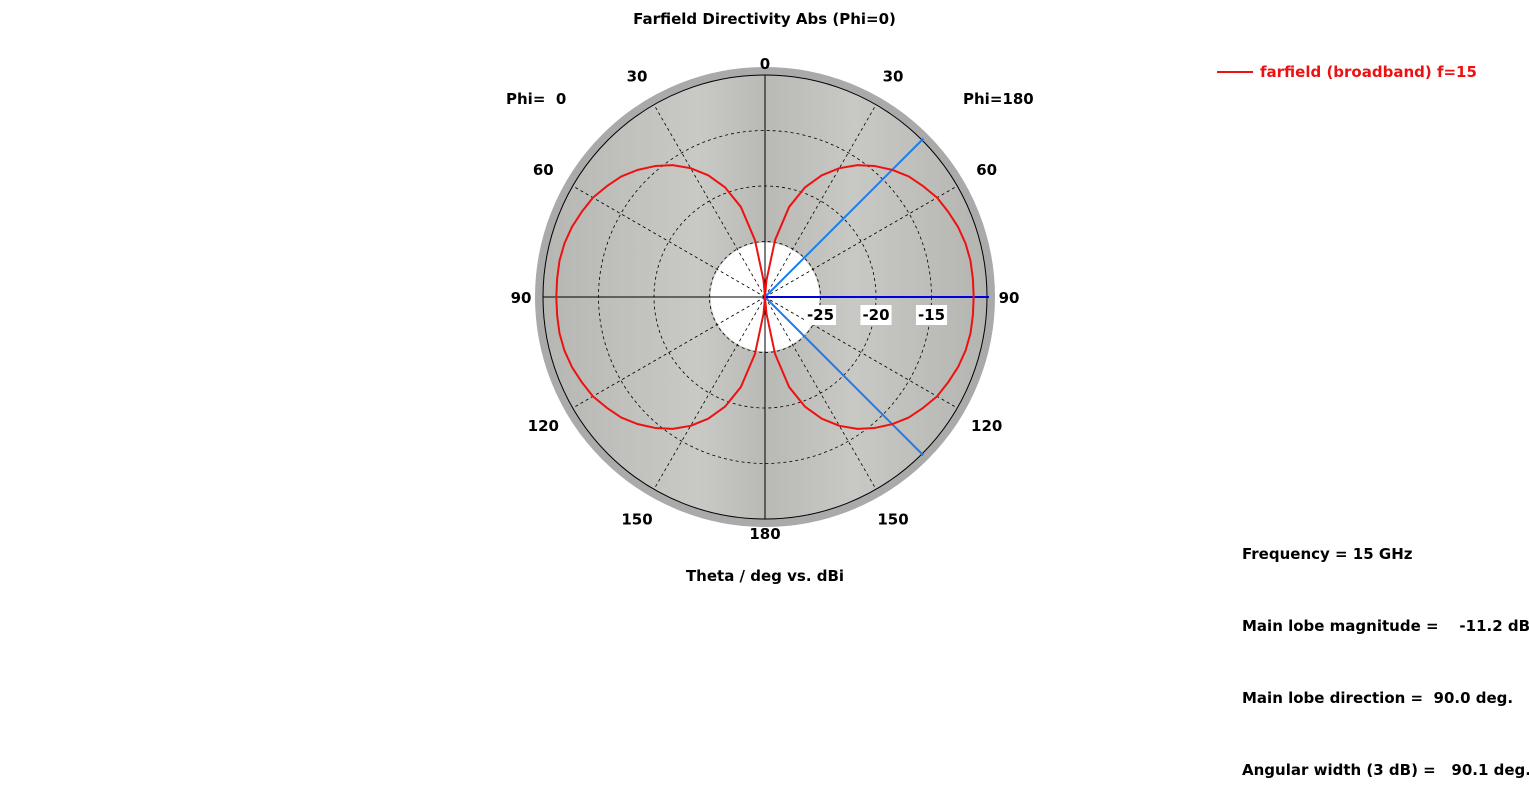 This screenshot has height=806, width=1529. What do you see at coordinates (543, 170) in the screenshot?
I see `angle-label-left: 60` at bounding box center [543, 170].